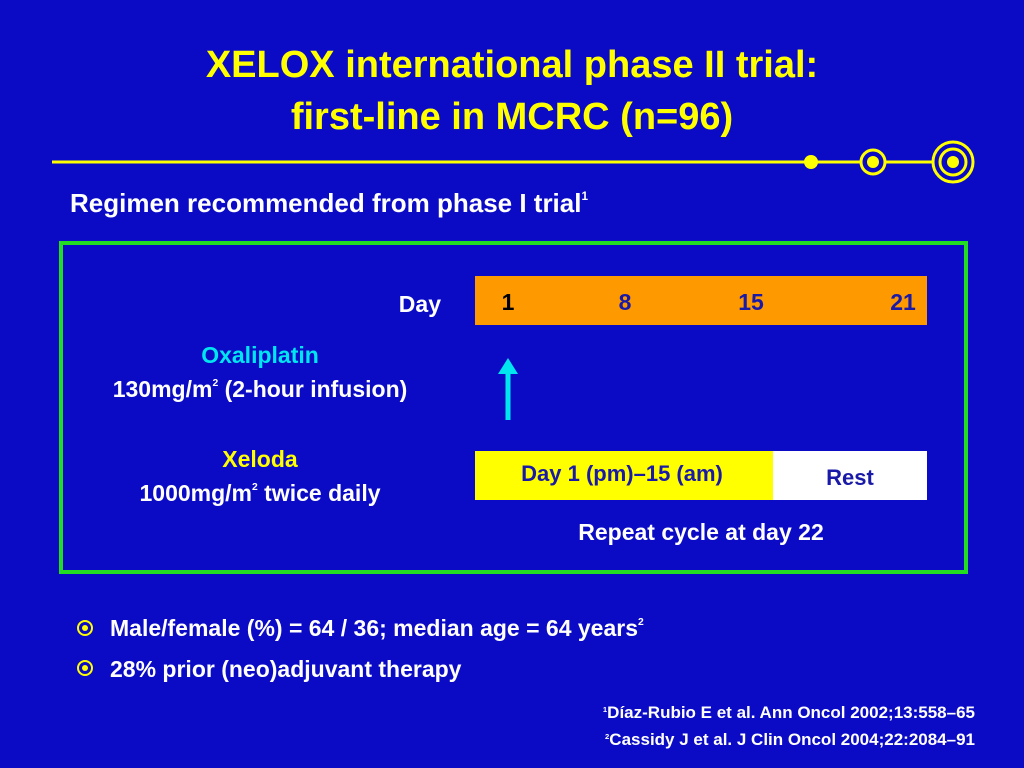 The width and height of the screenshot is (1024, 768). Describe the element at coordinates (622, 473) in the screenshot. I see `treatment-bar-label: Day 1 (pm)–15 (am)` at that location.